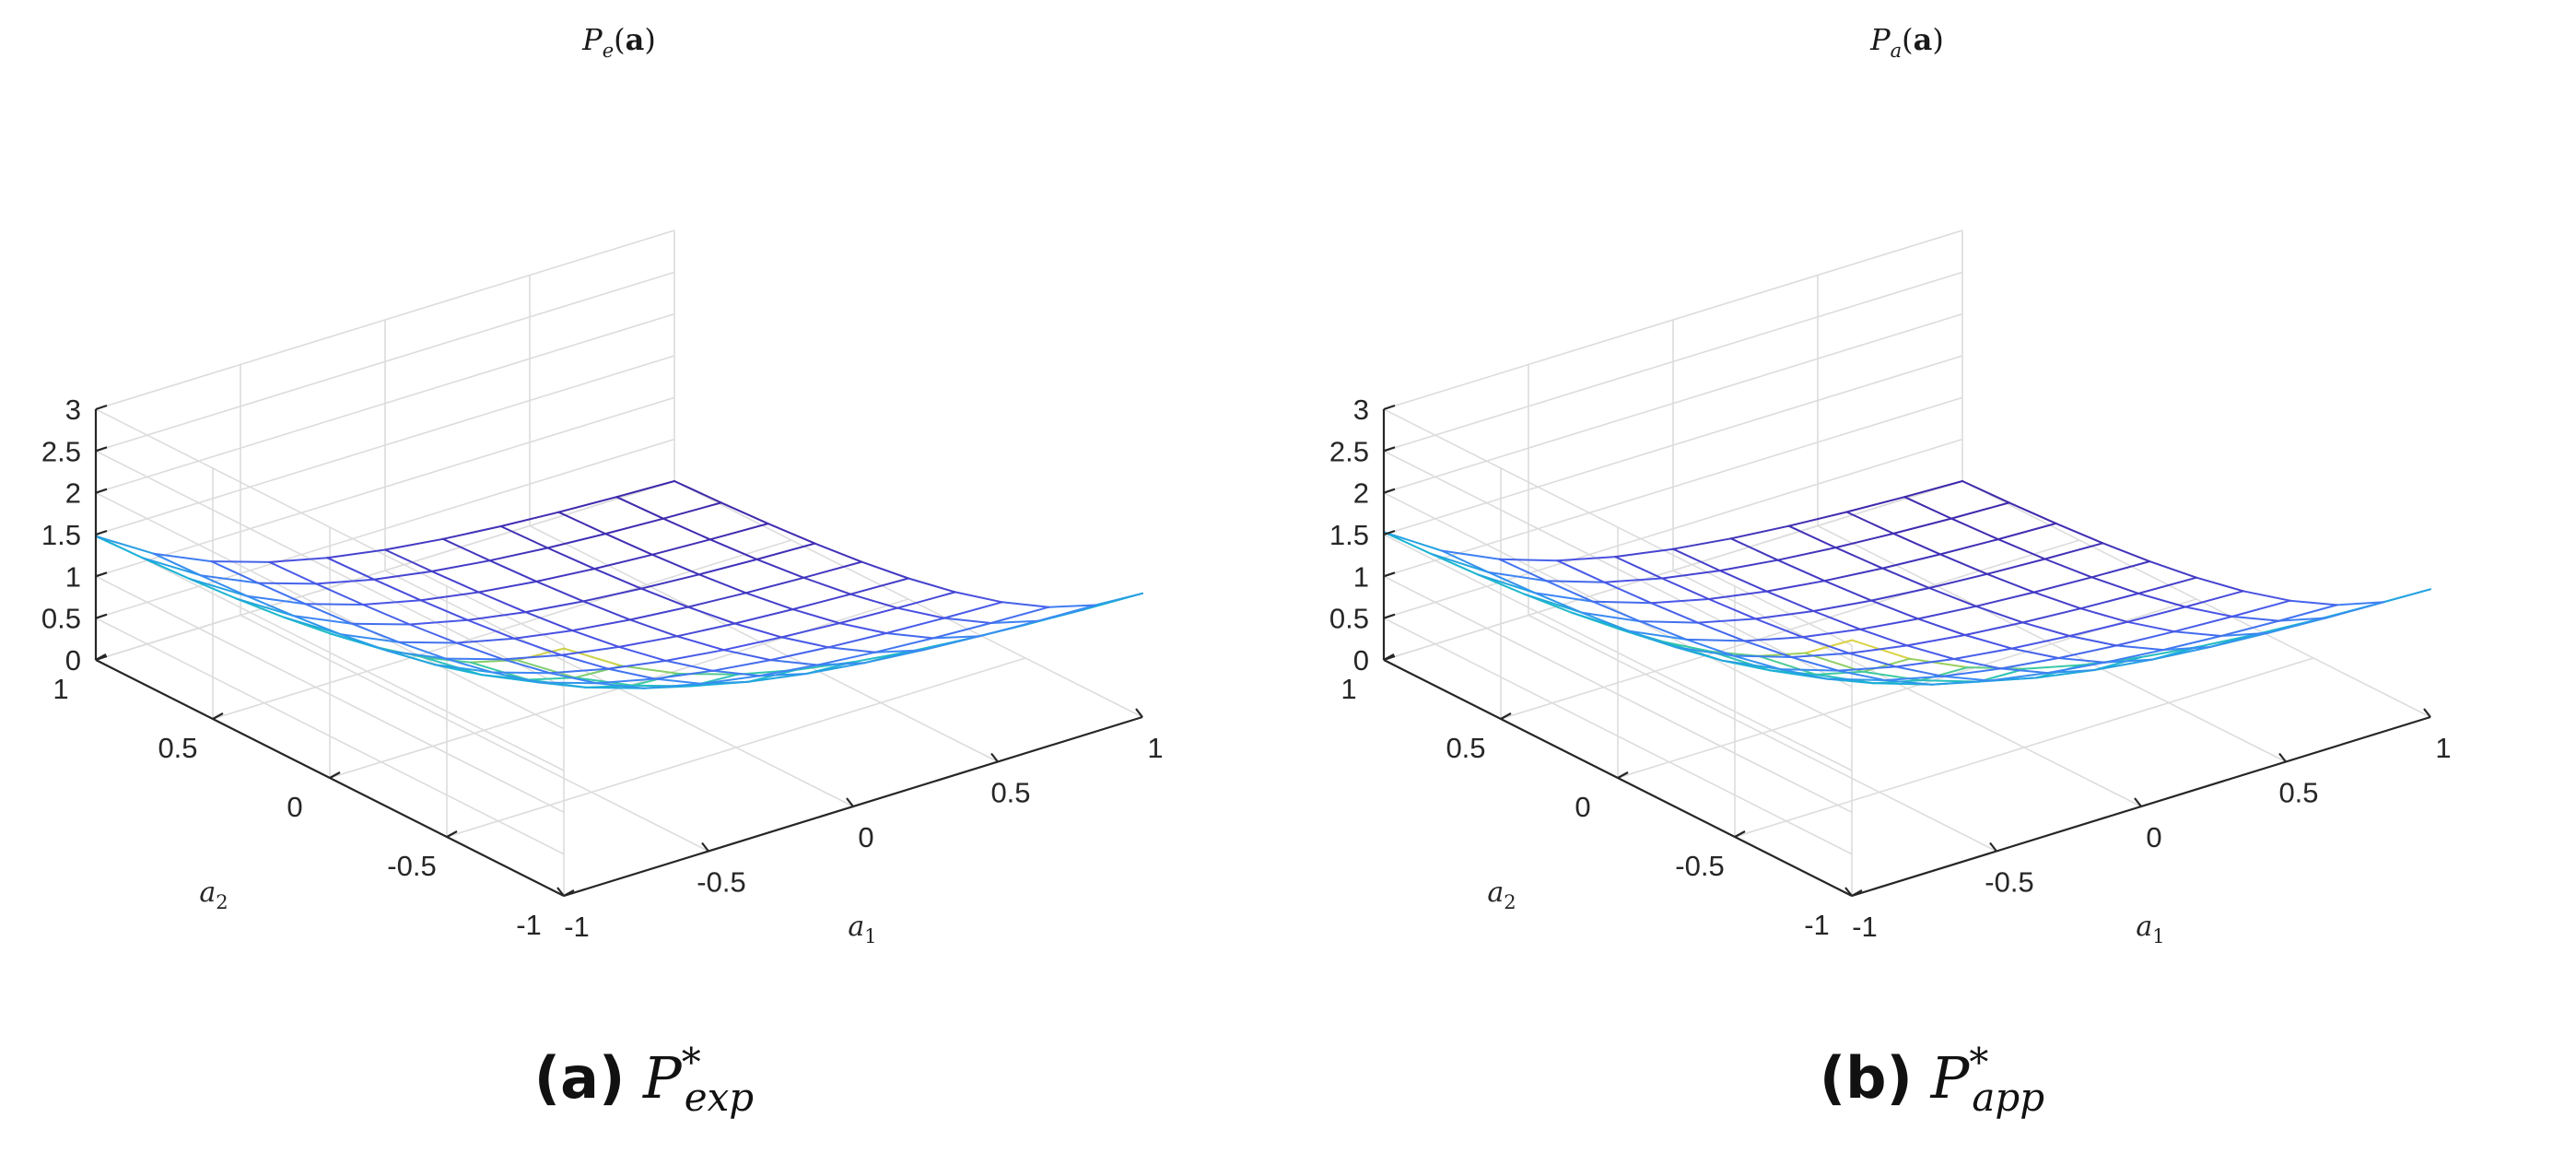 This screenshot has height=1165, width=2576. I want to click on a1-tick, so click(560, 892).